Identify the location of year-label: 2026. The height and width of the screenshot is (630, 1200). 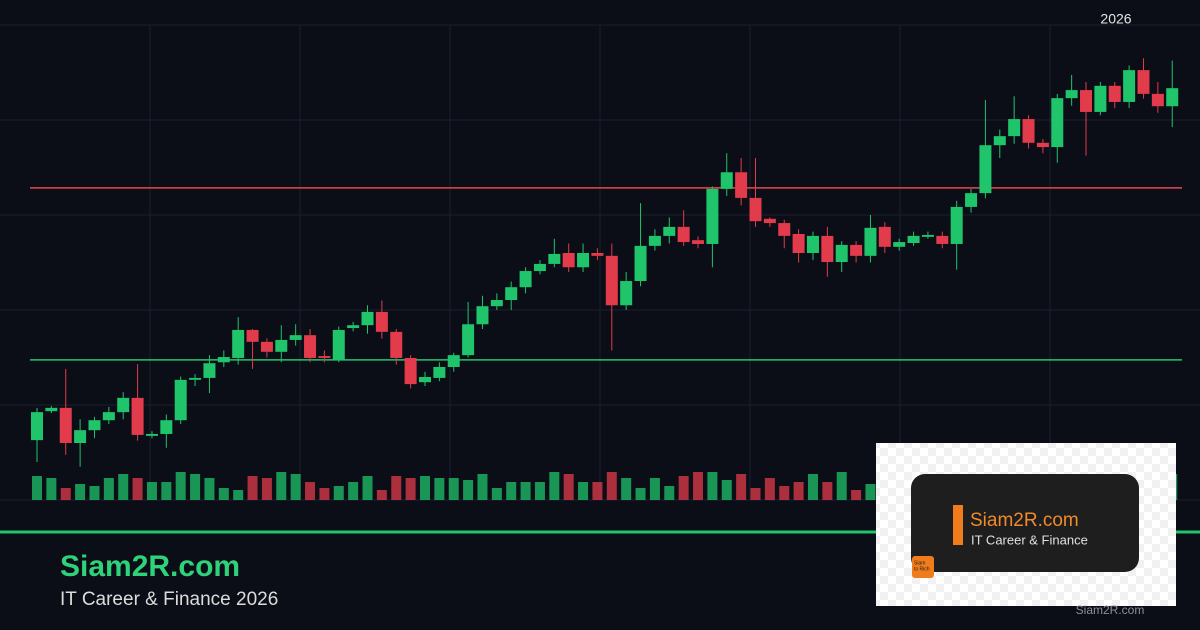
(1115, 19).